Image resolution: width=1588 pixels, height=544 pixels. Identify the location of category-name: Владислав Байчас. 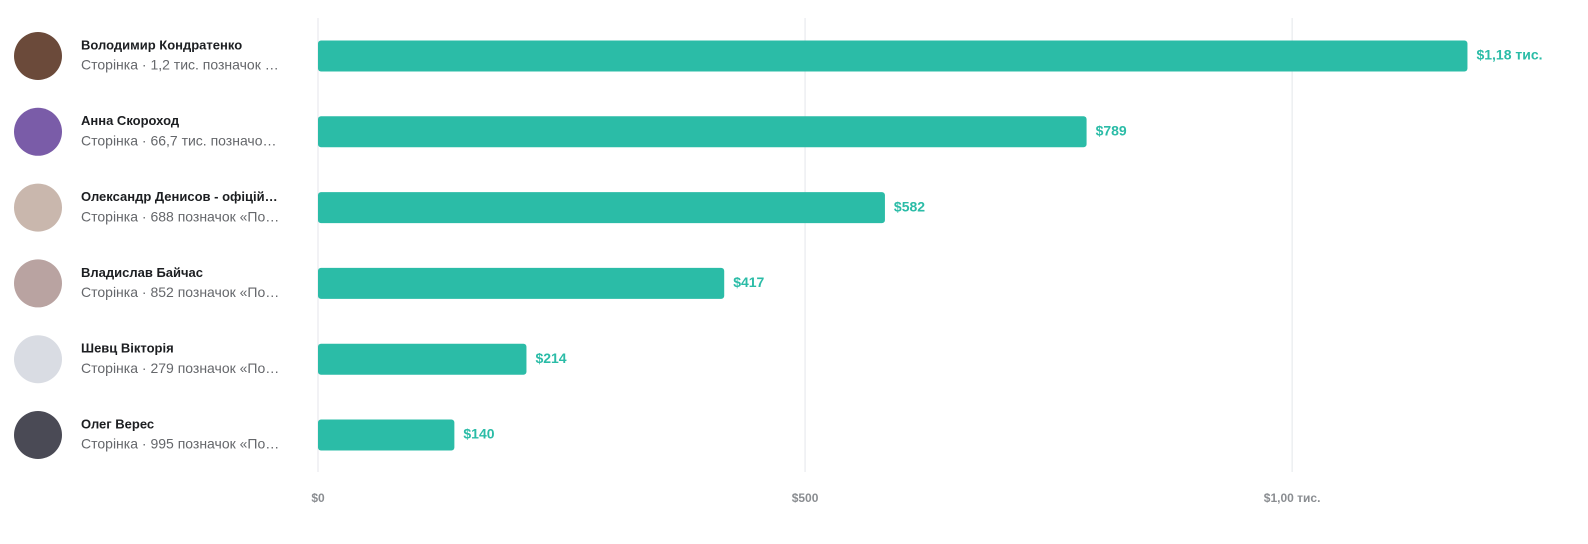
(142, 272).